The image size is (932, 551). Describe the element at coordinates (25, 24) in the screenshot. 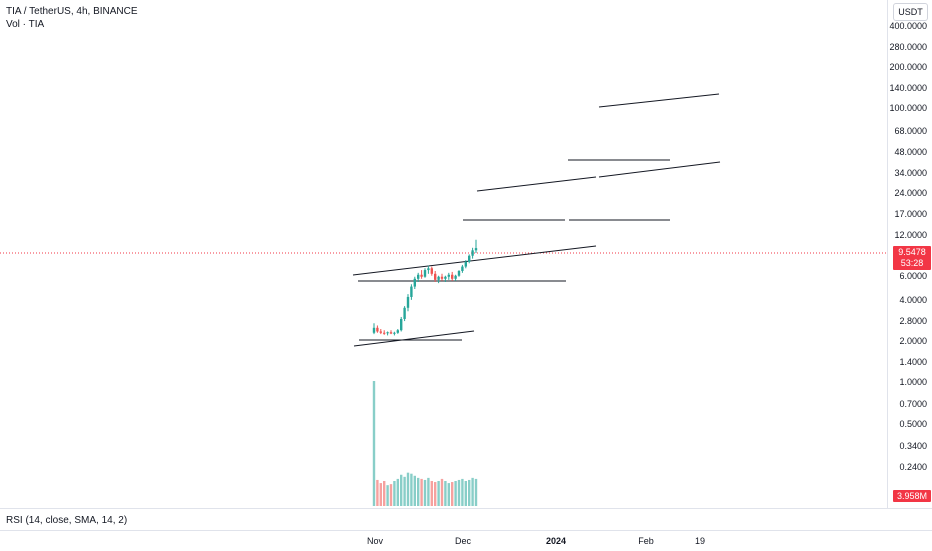

I see `volume-indicator-label: Vol · TIA` at that location.